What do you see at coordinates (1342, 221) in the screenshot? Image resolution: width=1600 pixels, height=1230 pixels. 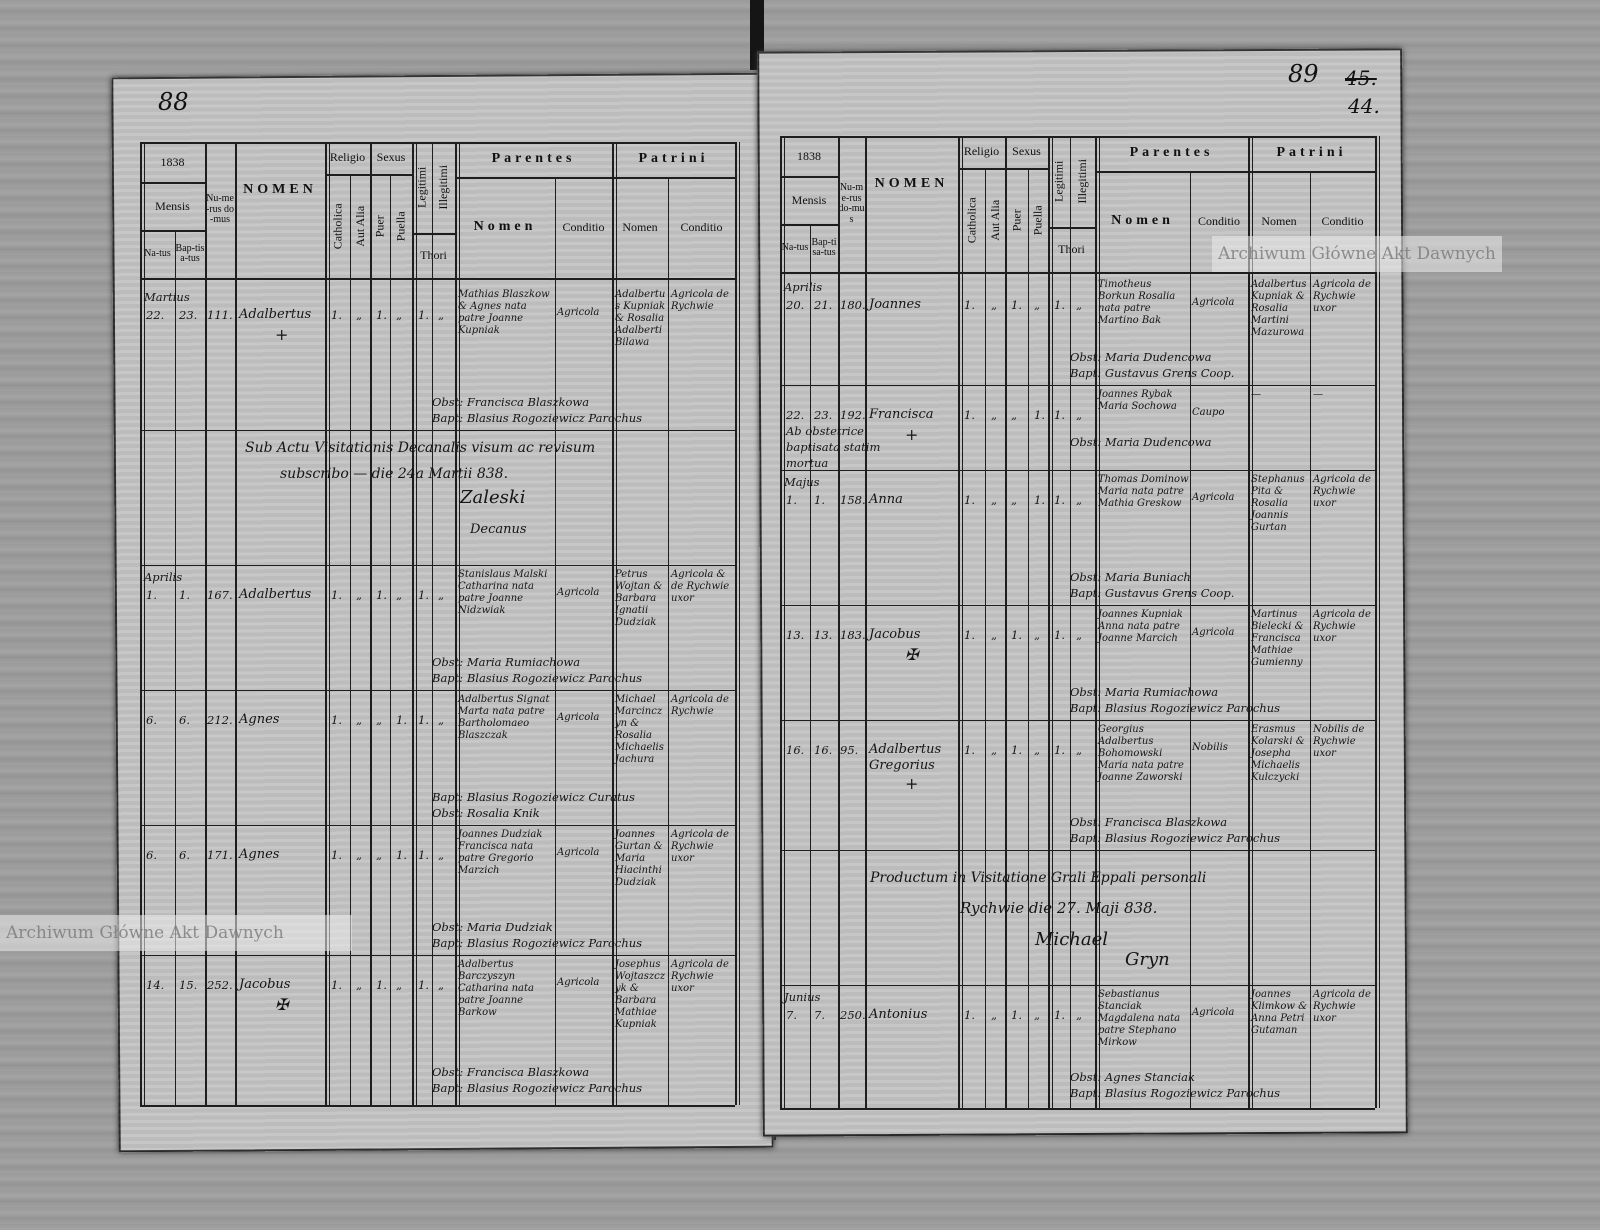 I see `header-patrini-conditio: Conditio` at bounding box center [1342, 221].